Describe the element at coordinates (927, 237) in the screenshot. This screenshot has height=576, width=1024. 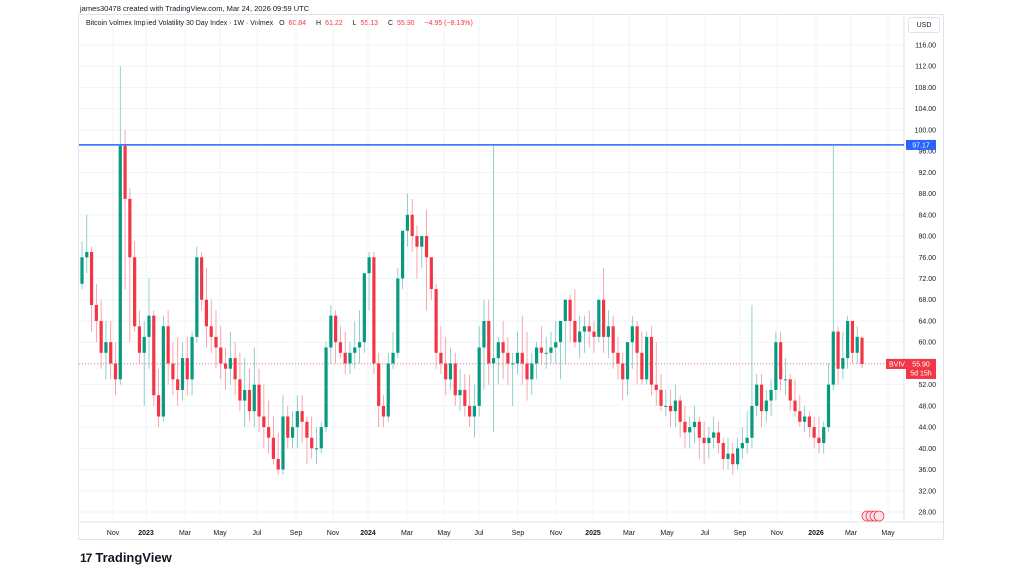
I see `price-tick: 80.00` at that location.